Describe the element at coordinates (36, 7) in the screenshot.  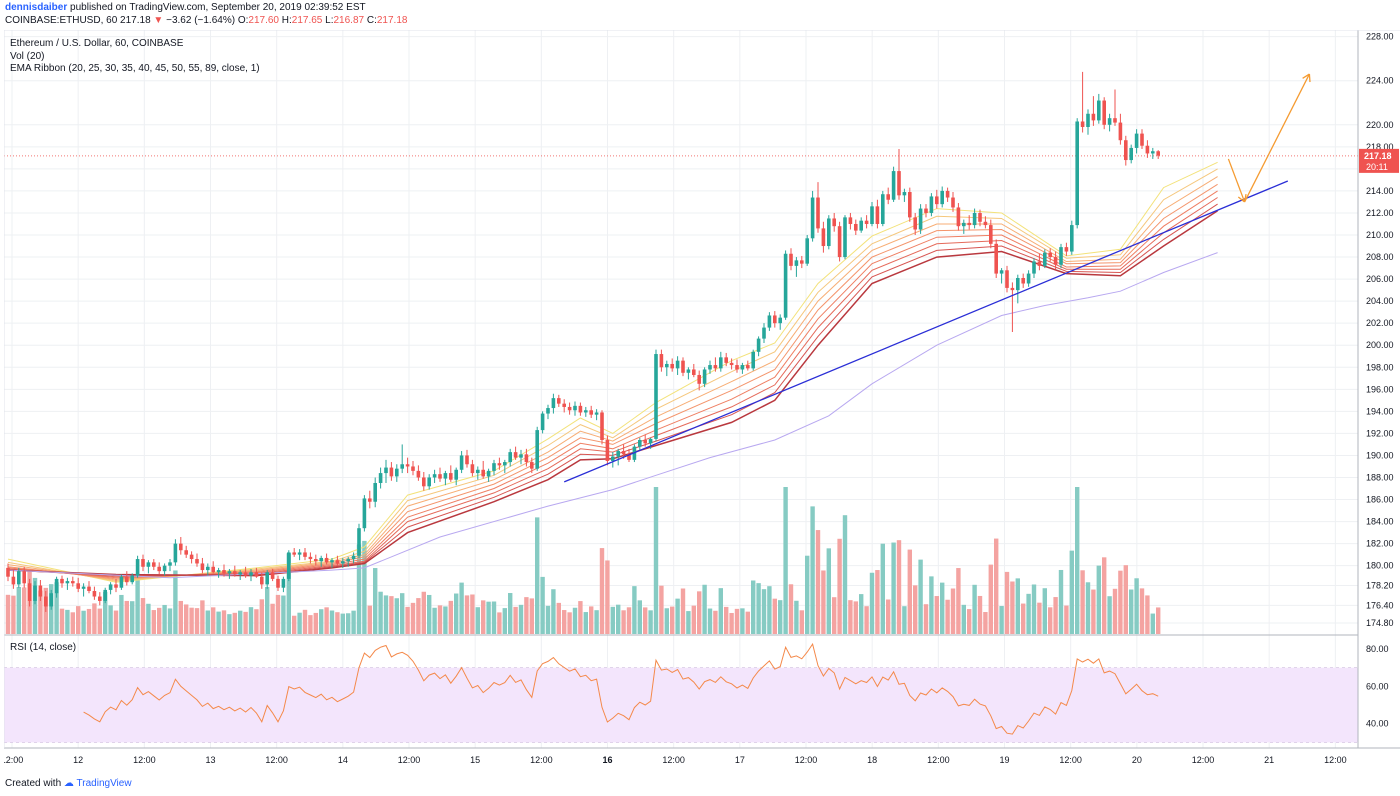
I see `publisher-link: dennisdaiber` at that location.